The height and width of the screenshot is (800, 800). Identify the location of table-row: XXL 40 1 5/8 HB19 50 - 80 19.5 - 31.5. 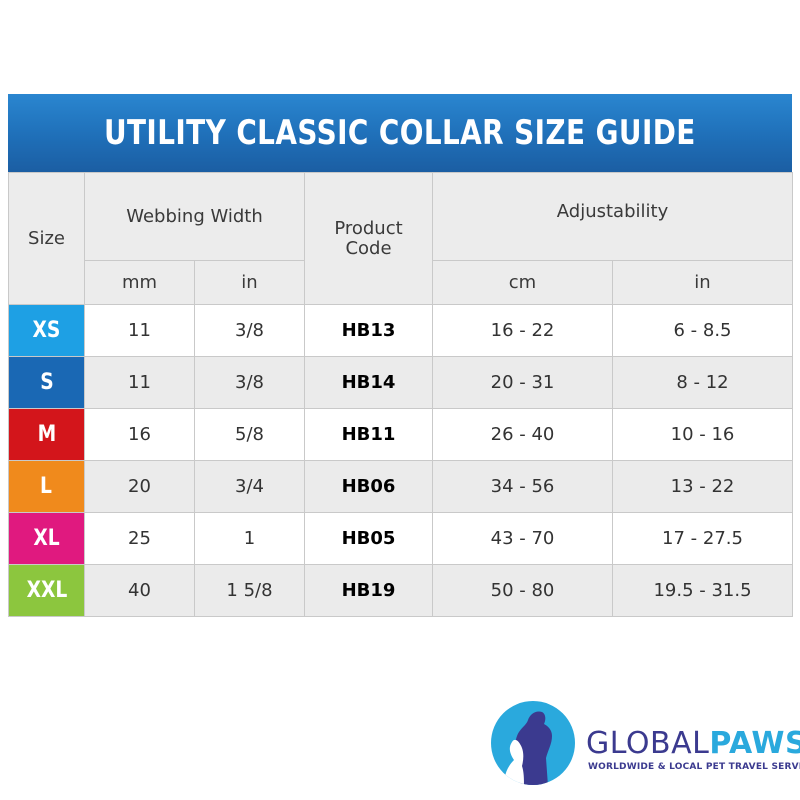
(400, 590).